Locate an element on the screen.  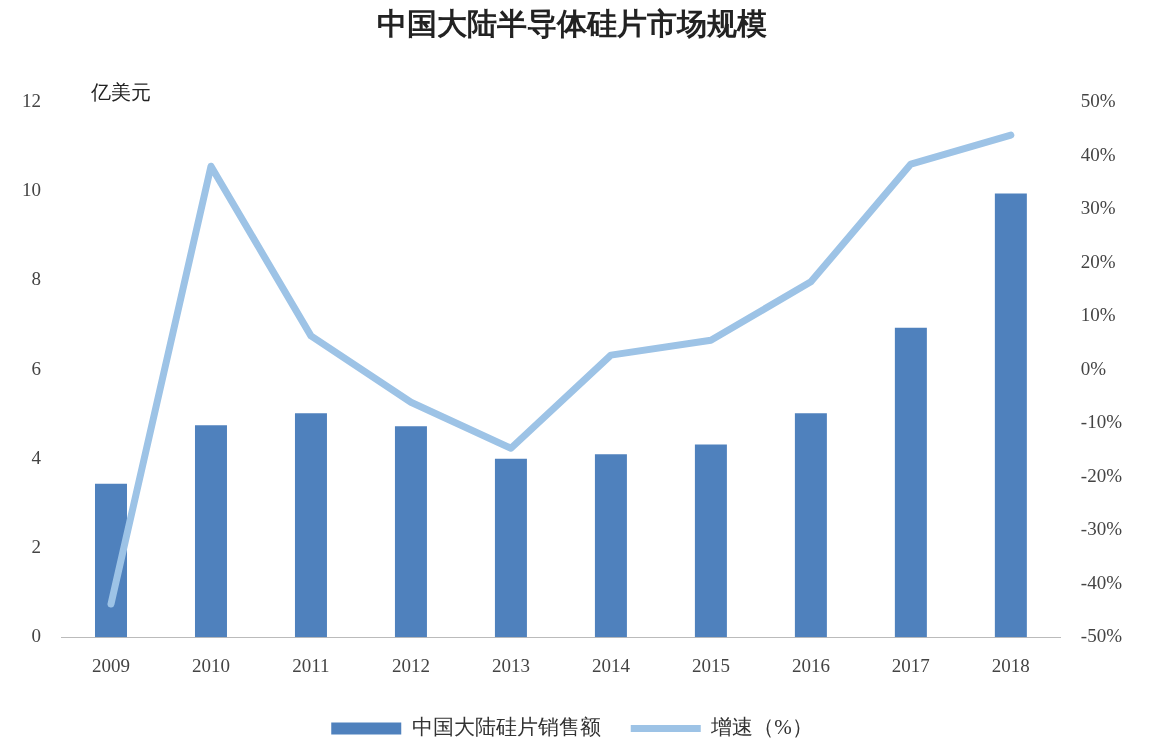
y-tick-label: 2 is located at coordinates (36, 546).